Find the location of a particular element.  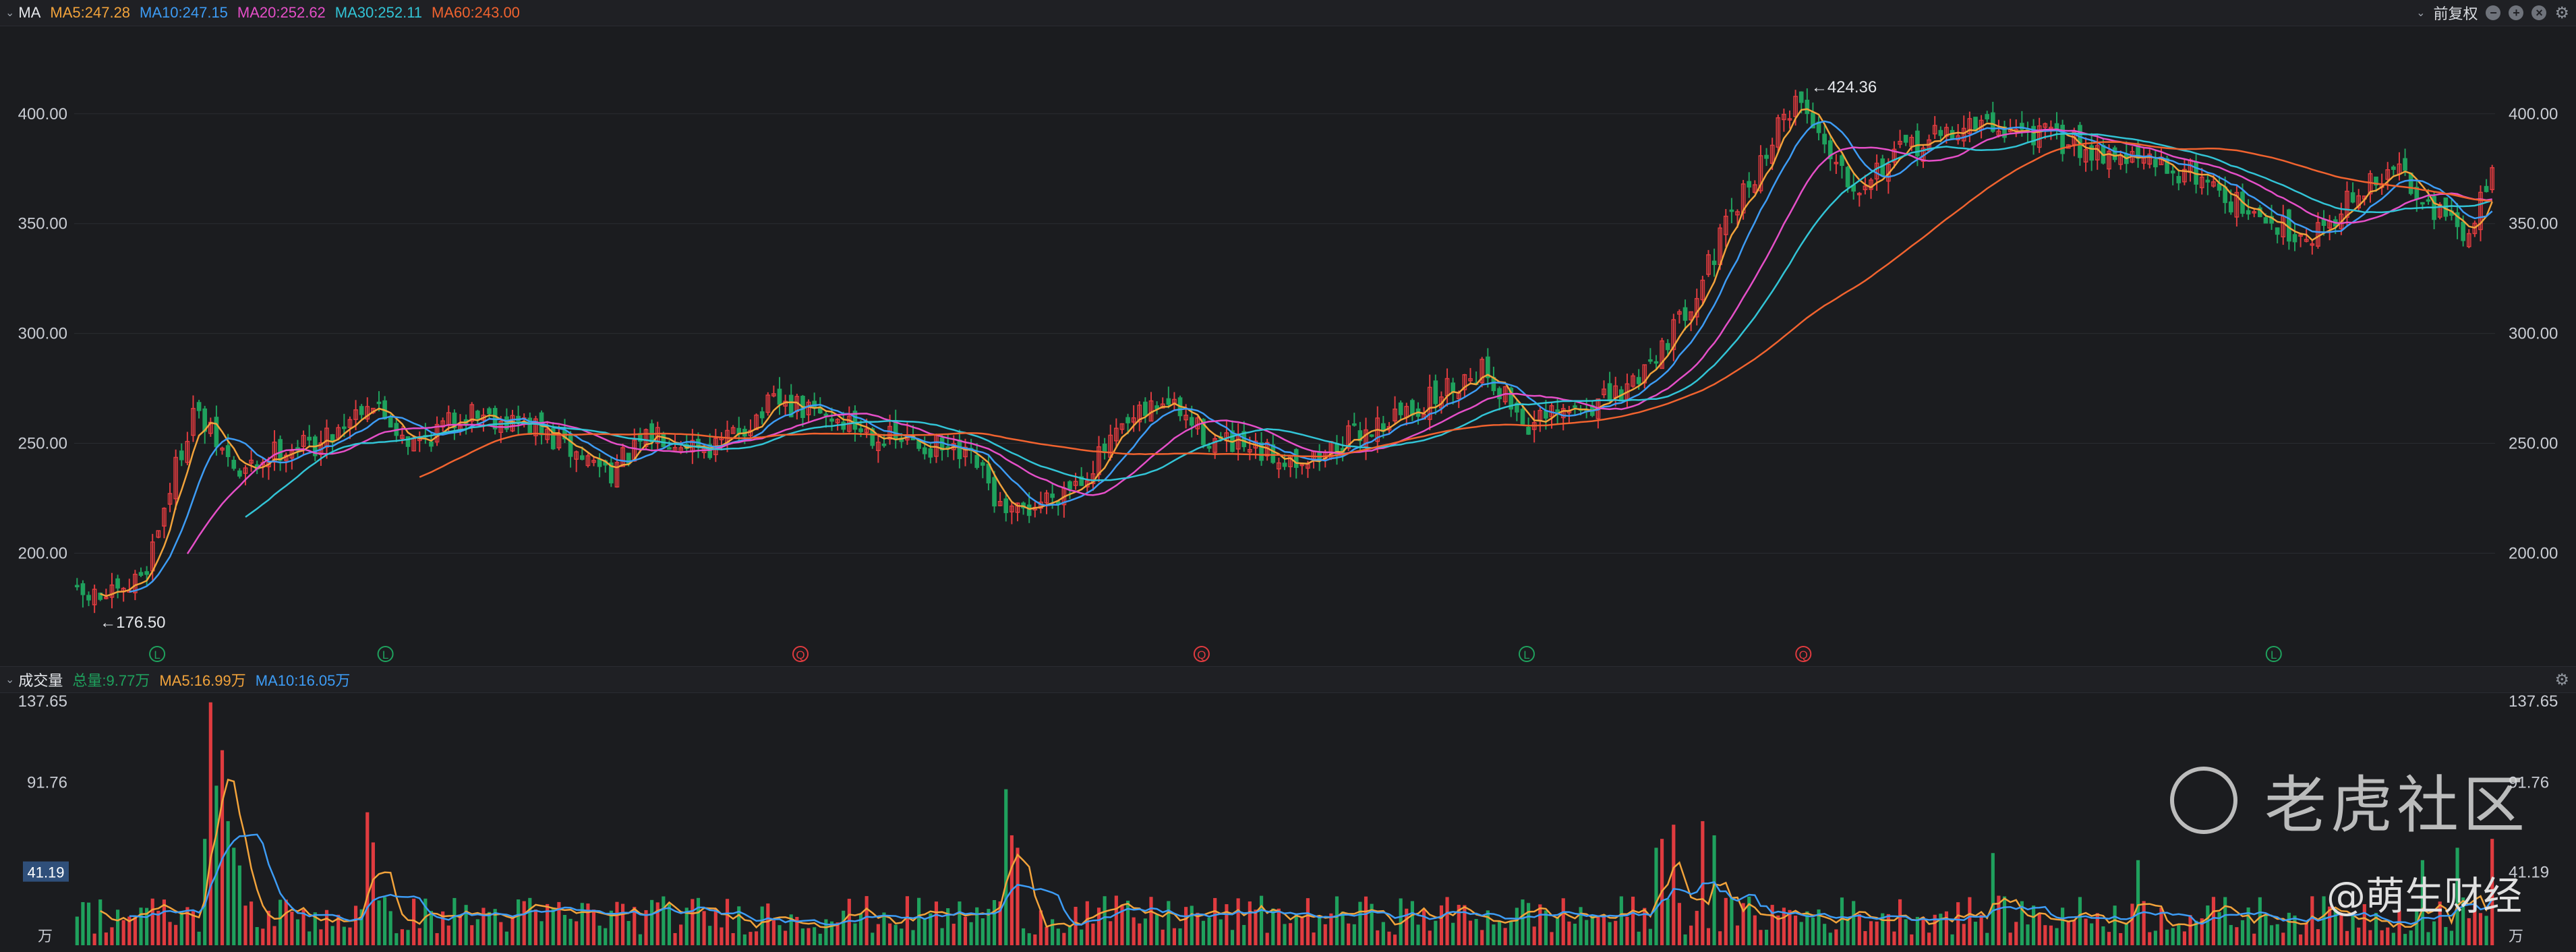

plus-icon: + is located at coordinates (2516, 13).